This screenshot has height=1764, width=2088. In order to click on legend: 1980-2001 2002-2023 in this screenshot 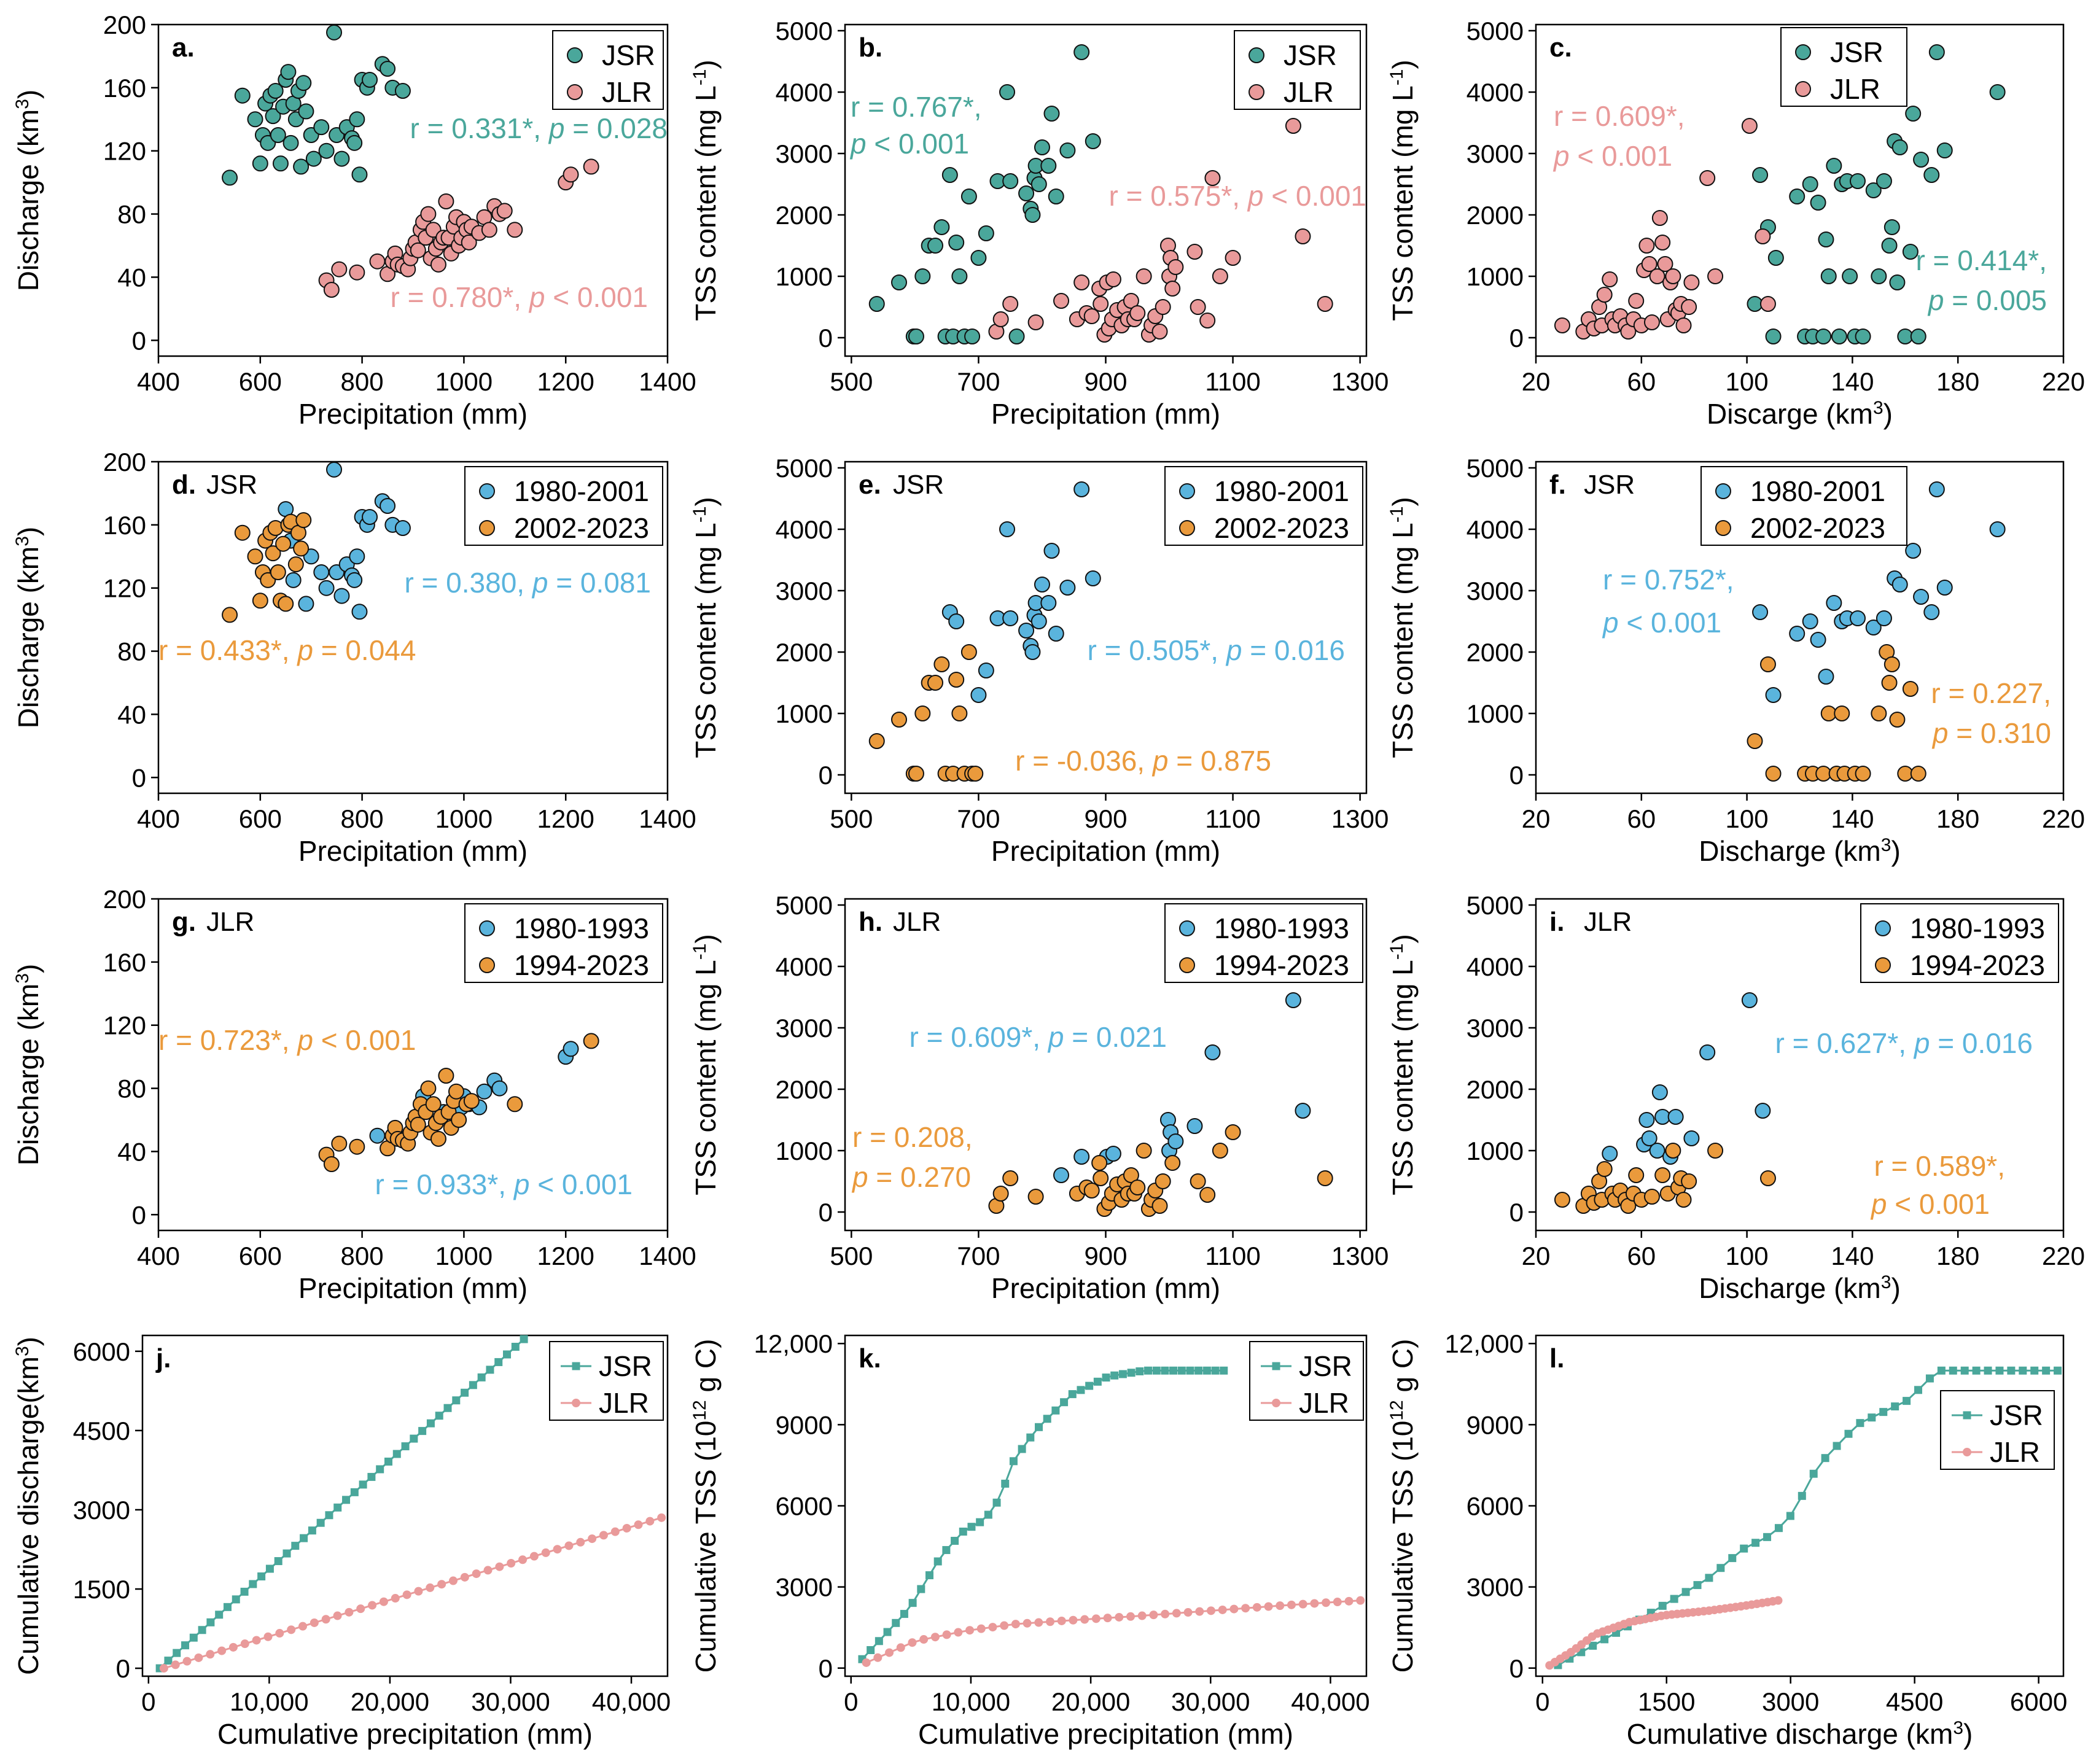, I will do `click(1263, 506)`.